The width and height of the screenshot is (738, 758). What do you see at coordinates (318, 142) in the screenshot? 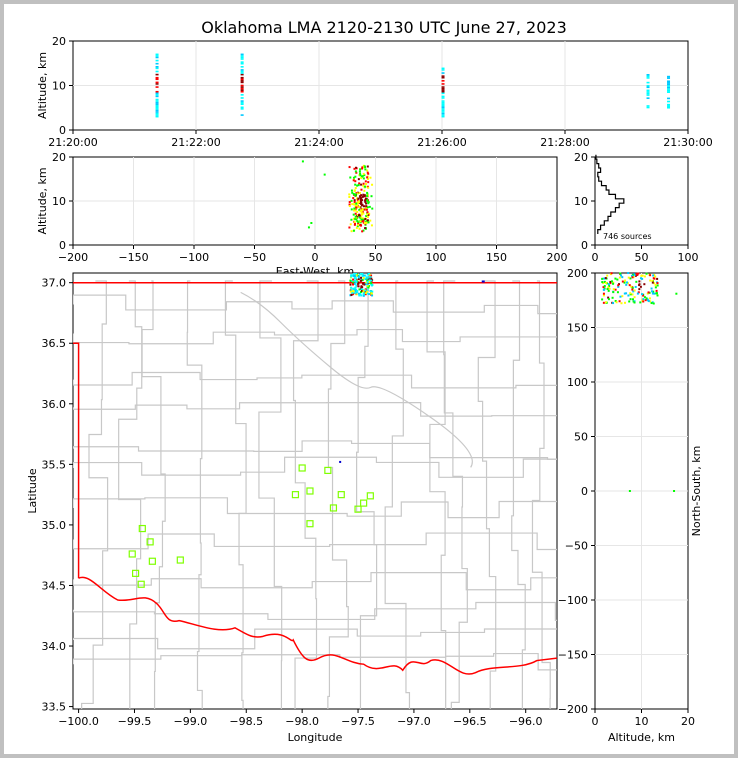
I see `time-height-x-tick-label: 21:24:00` at bounding box center [318, 142].